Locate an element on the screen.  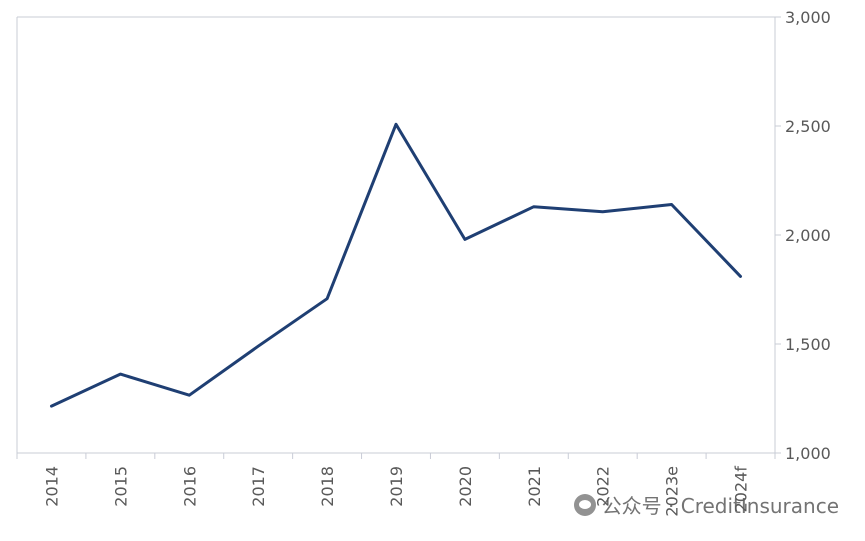
x-tick-label: 2016 is located at coordinates (189, 486).